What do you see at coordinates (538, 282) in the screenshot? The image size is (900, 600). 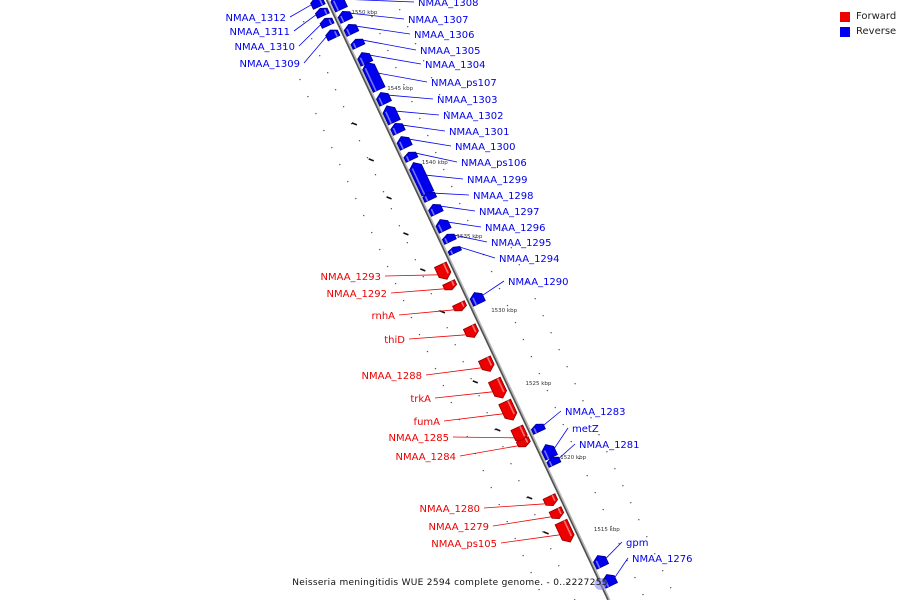 I see `gene-label: NMAA_1290` at bounding box center [538, 282].